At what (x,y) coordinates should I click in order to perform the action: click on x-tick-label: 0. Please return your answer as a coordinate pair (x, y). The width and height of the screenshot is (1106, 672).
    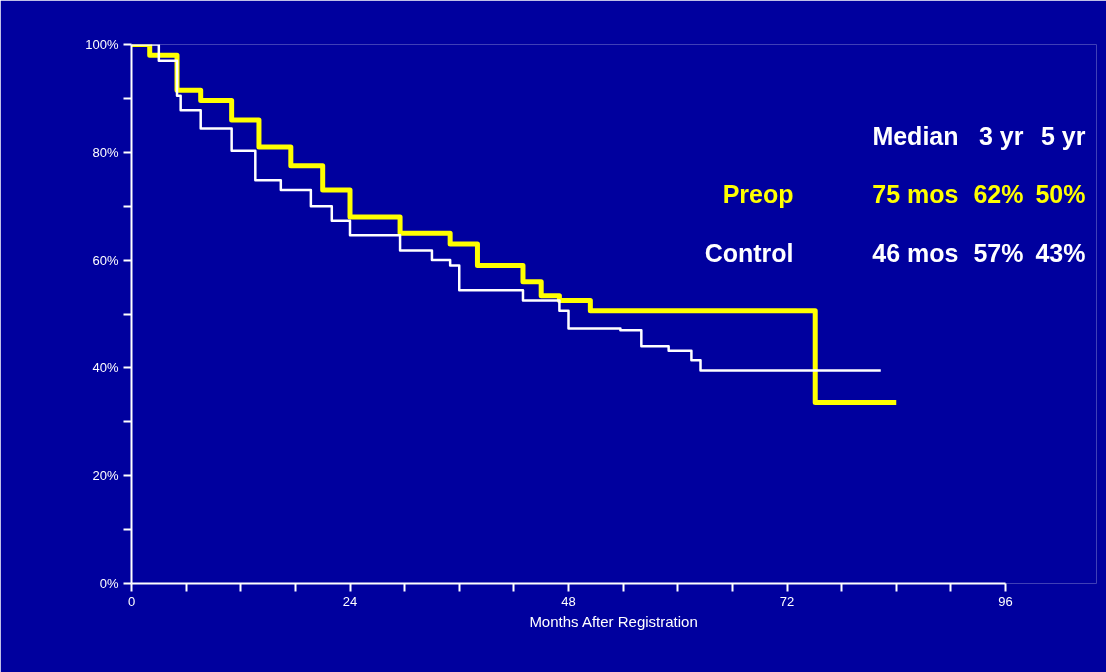
    Looking at the image, I should click on (131, 601).